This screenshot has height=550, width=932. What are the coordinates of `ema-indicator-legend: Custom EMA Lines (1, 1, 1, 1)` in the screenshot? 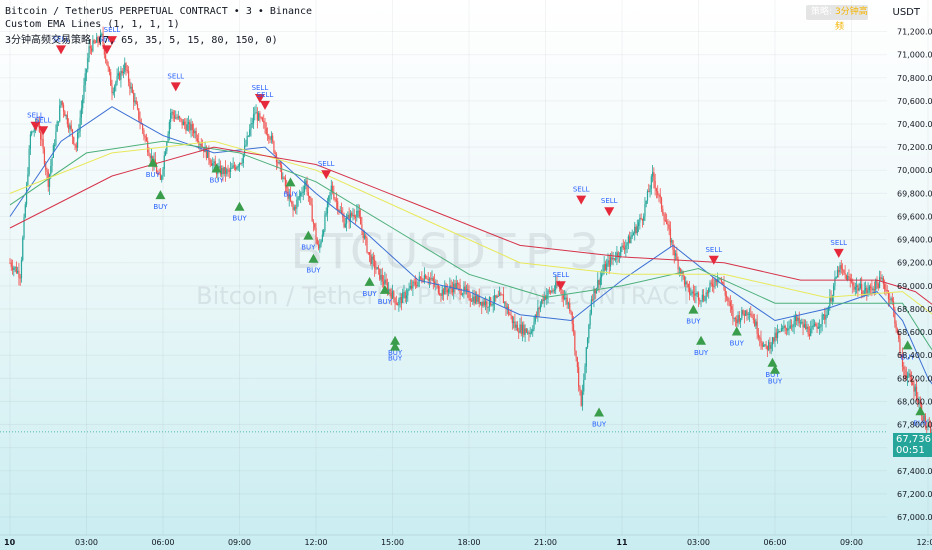 It's located at (92, 24).